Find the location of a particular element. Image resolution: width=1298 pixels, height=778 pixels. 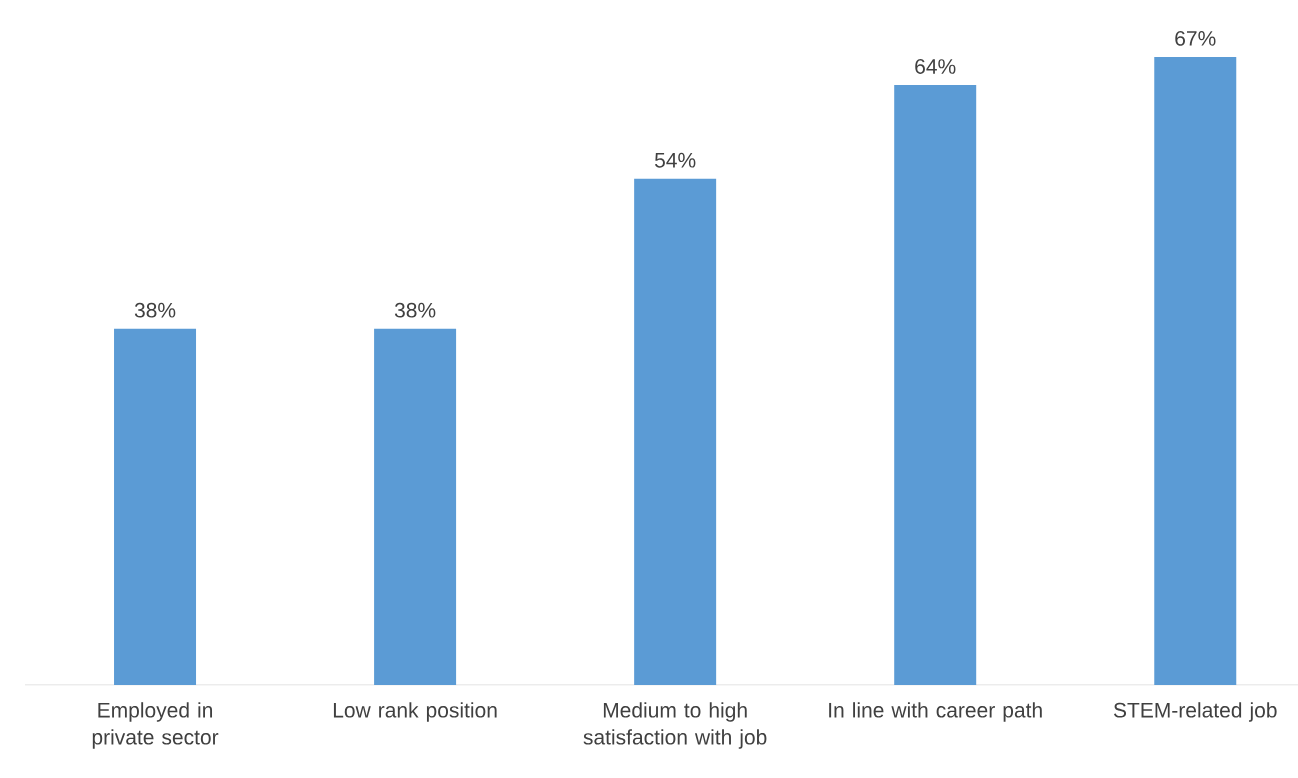

x-tick-label: Medium to high satisfaction with job is located at coordinates (675, 725).